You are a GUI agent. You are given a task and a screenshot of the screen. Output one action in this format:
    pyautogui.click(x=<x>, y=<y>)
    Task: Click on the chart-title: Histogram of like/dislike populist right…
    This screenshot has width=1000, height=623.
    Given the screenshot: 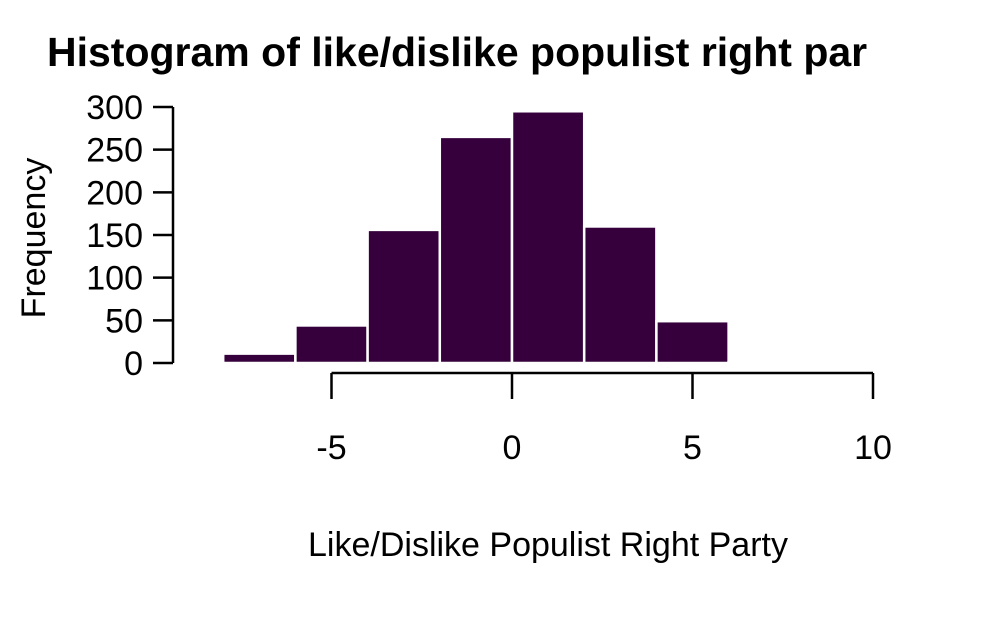 What is the action you would take?
    pyautogui.click(x=457, y=52)
    